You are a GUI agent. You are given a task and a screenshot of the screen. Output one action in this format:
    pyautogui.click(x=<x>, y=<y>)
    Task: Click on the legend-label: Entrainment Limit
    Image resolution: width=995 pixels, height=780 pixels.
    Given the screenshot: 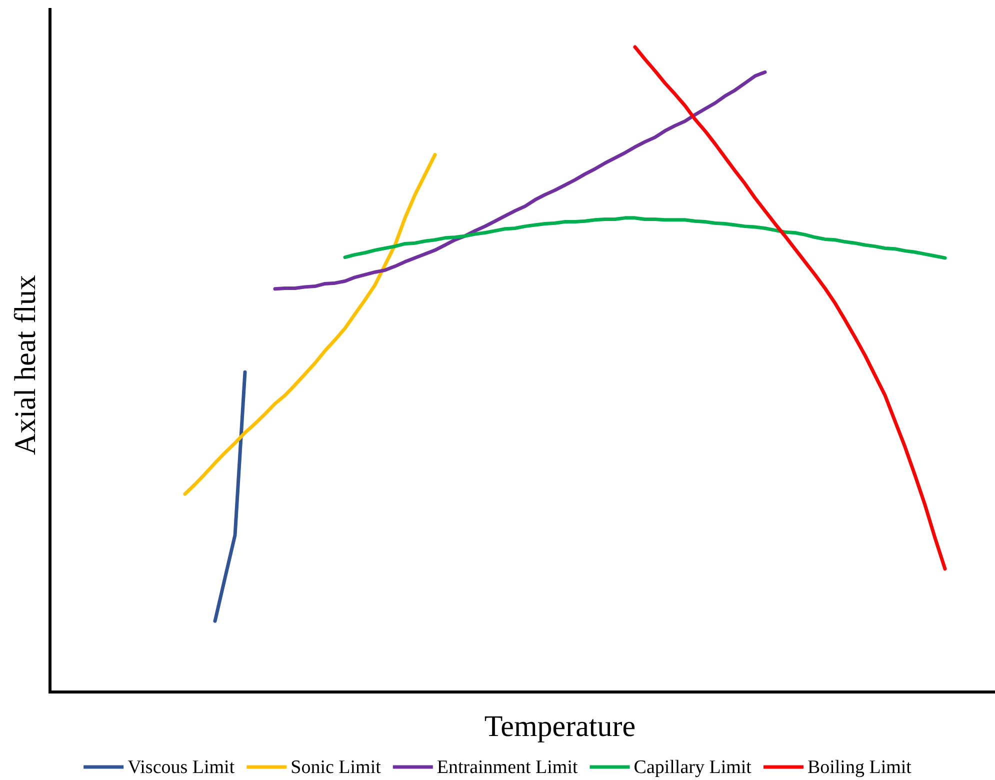 What is the action you would take?
    pyautogui.click(x=507, y=767)
    